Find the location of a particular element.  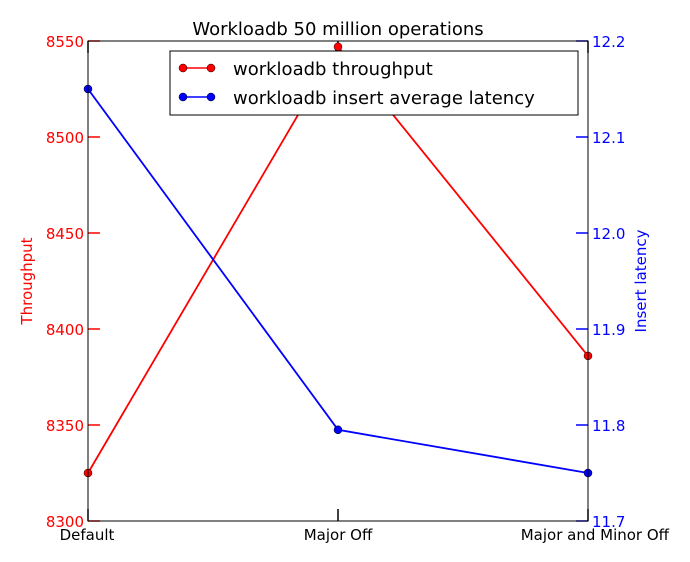

legend-box is located at coordinates (374, 83).